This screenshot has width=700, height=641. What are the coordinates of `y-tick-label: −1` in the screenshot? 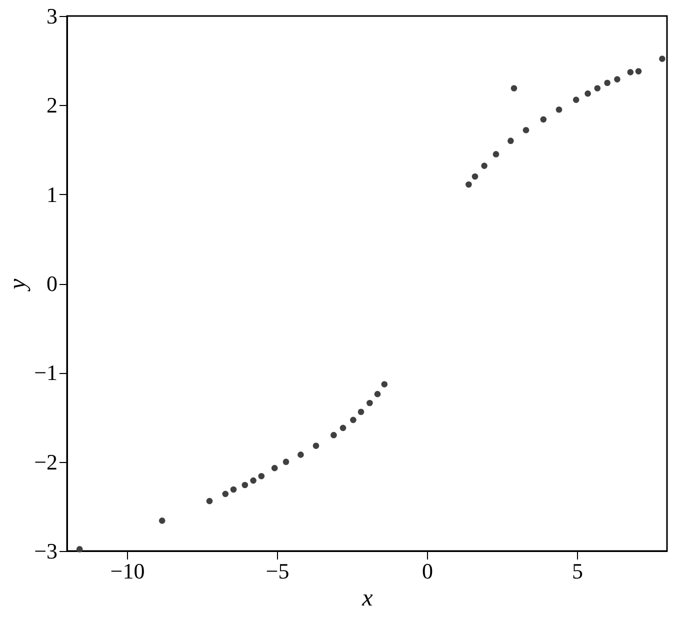 It's located at (46, 373).